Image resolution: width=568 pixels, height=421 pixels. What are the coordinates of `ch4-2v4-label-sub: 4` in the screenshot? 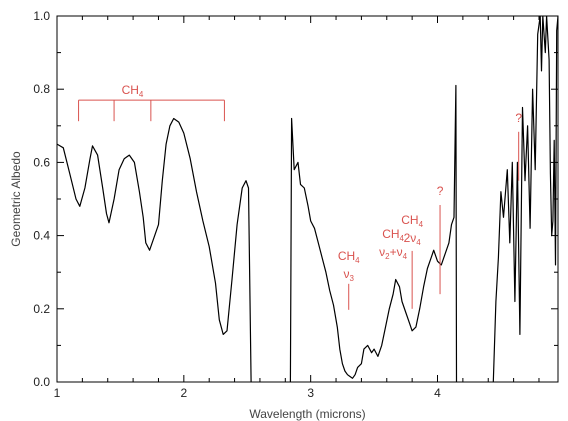 It's located at (421, 224).